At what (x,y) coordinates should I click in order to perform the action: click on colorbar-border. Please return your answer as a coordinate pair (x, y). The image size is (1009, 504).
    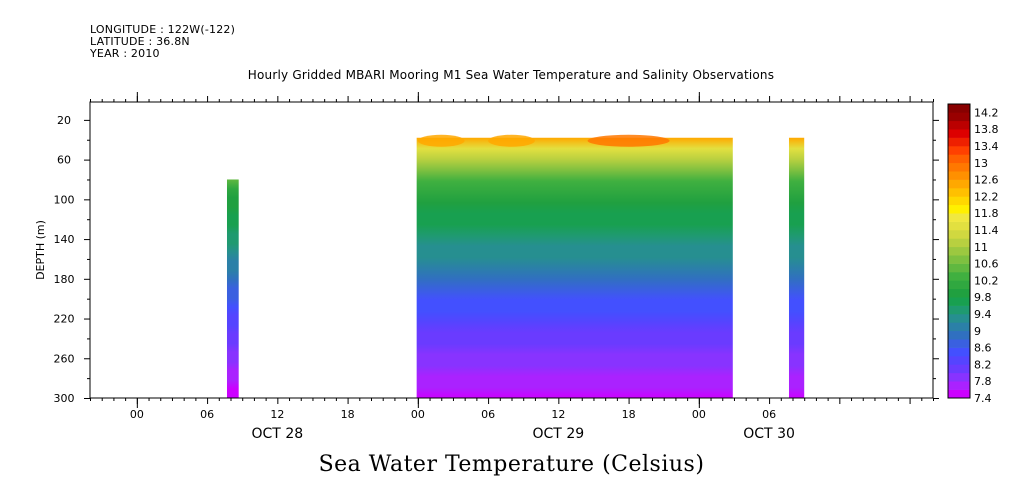
    Looking at the image, I should click on (959, 251).